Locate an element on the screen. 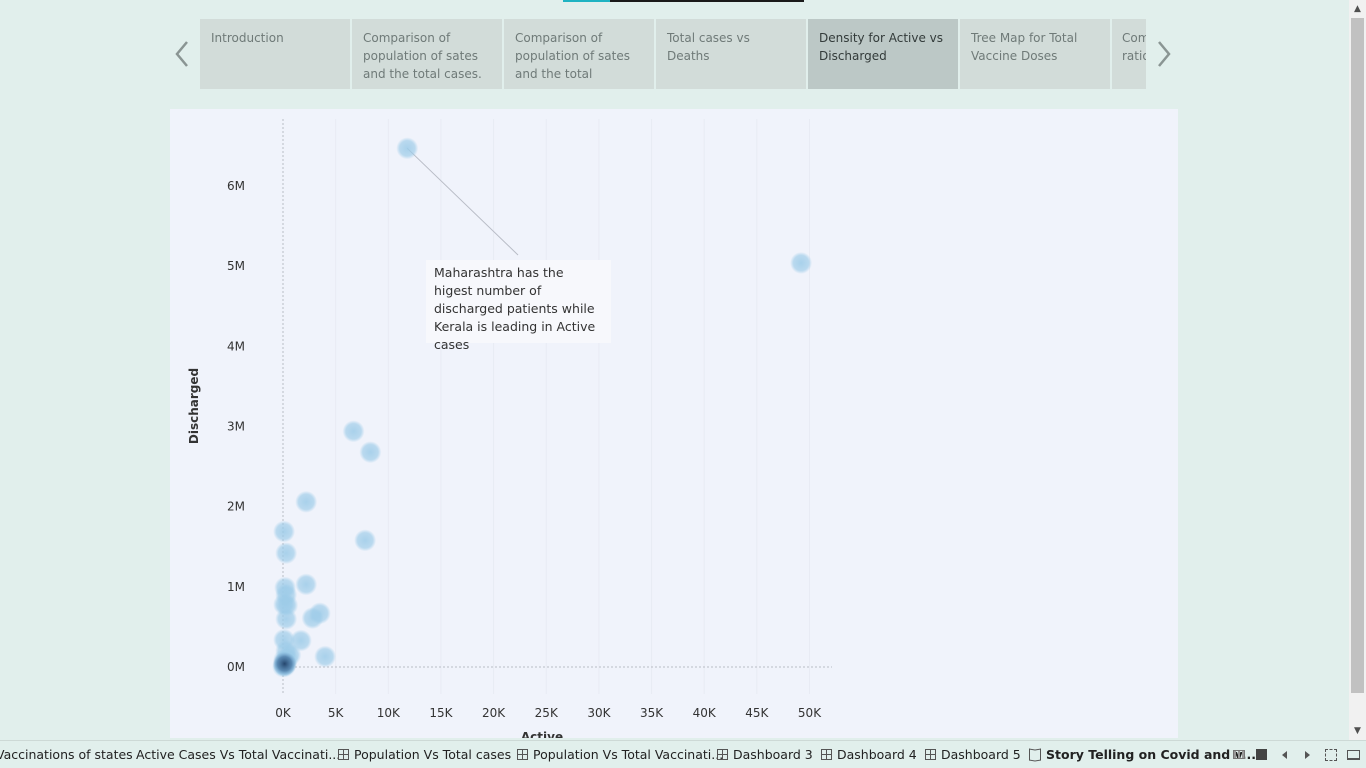 The height and width of the screenshot is (768, 1366). chevron-left-icon is located at coordinates (181, 54).